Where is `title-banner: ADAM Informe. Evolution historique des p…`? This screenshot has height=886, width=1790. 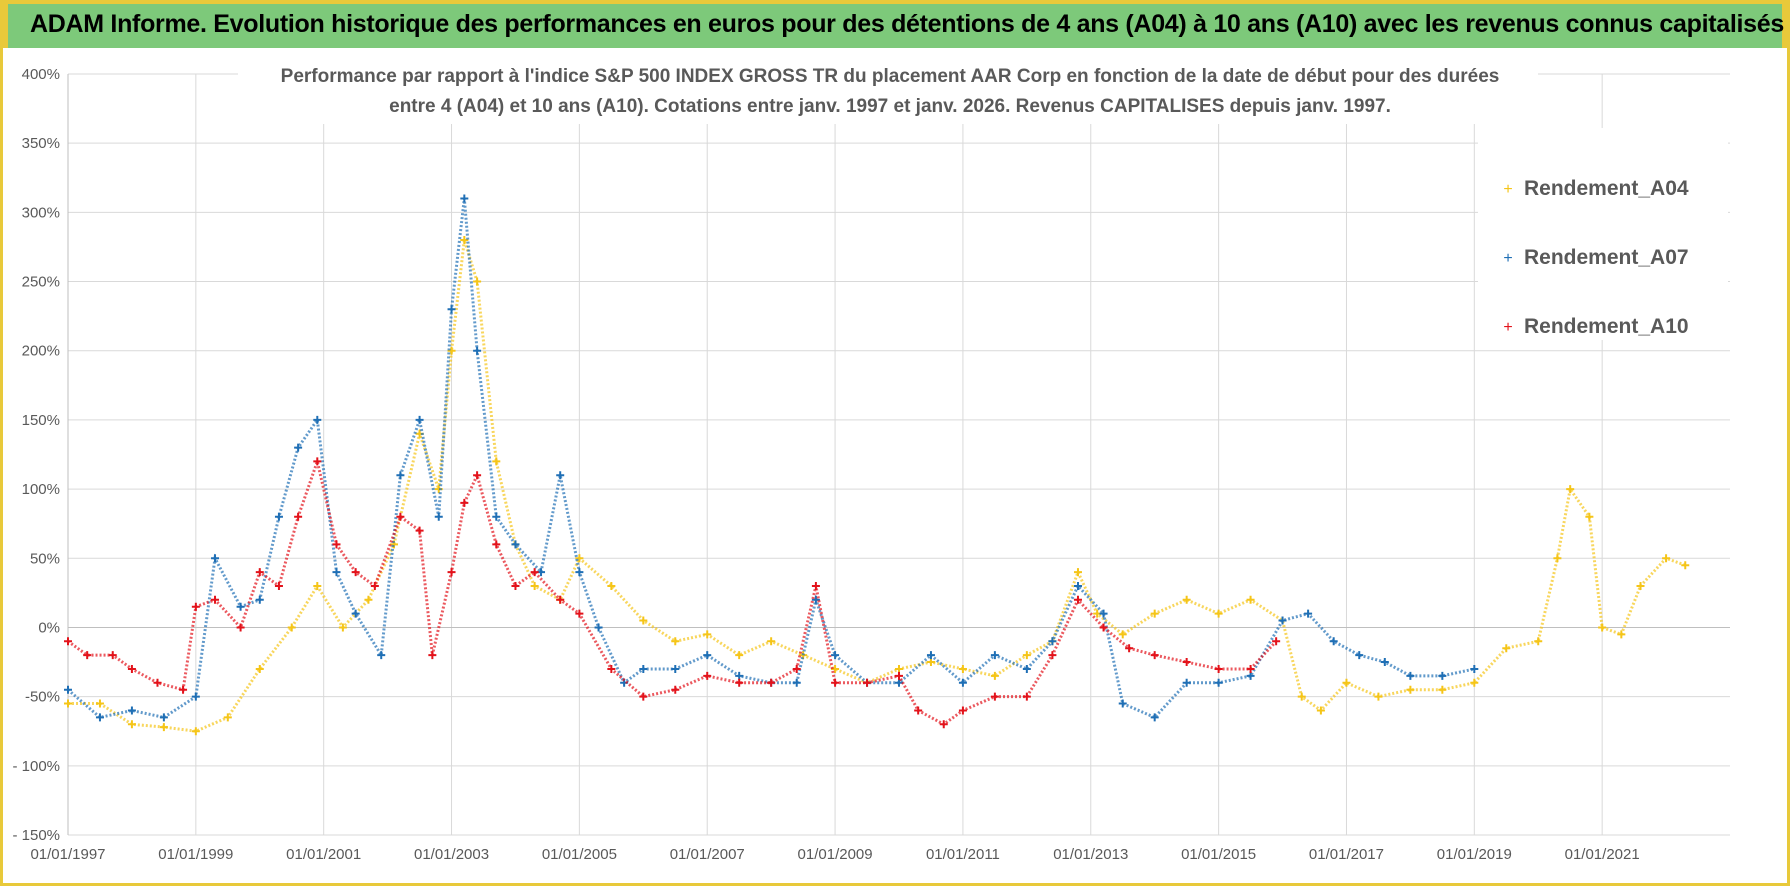 title-banner: ADAM Informe. Evolution historique des p… is located at coordinates (895, 24).